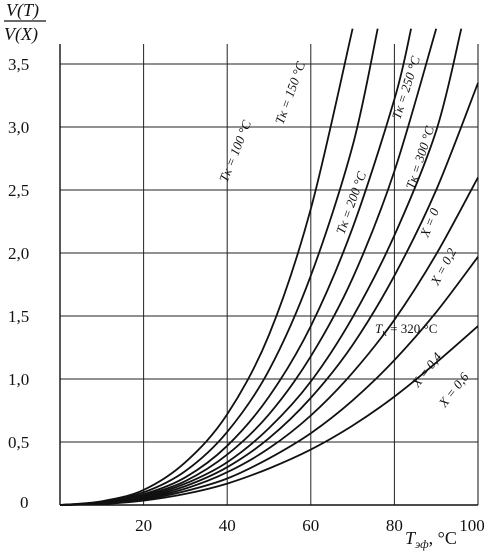 This screenshot has width=491, height=555. What do you see at coordinates (290, 92) in the screenshot?
I see `series-label-1: Tк = 150 °C` at bounding box center [290, 92].